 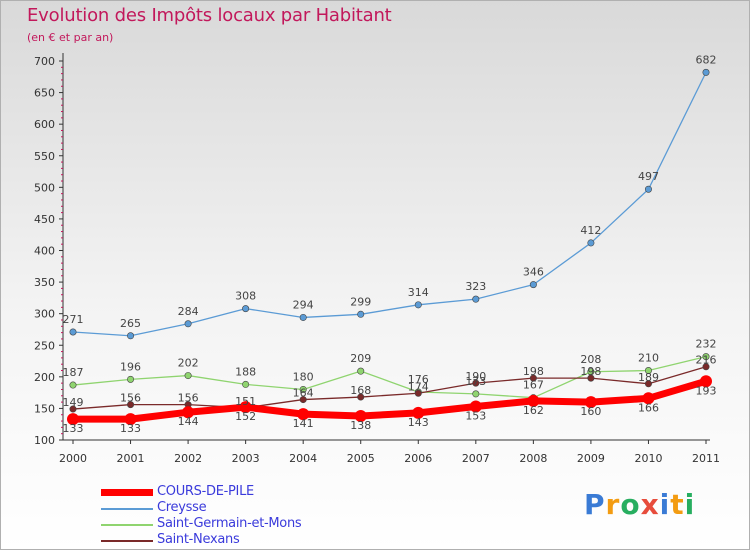 What do you see at coordinates (131, 458) in the screenshot?
I see `x-tick-label: 2001` at bounding box center [131, 458].